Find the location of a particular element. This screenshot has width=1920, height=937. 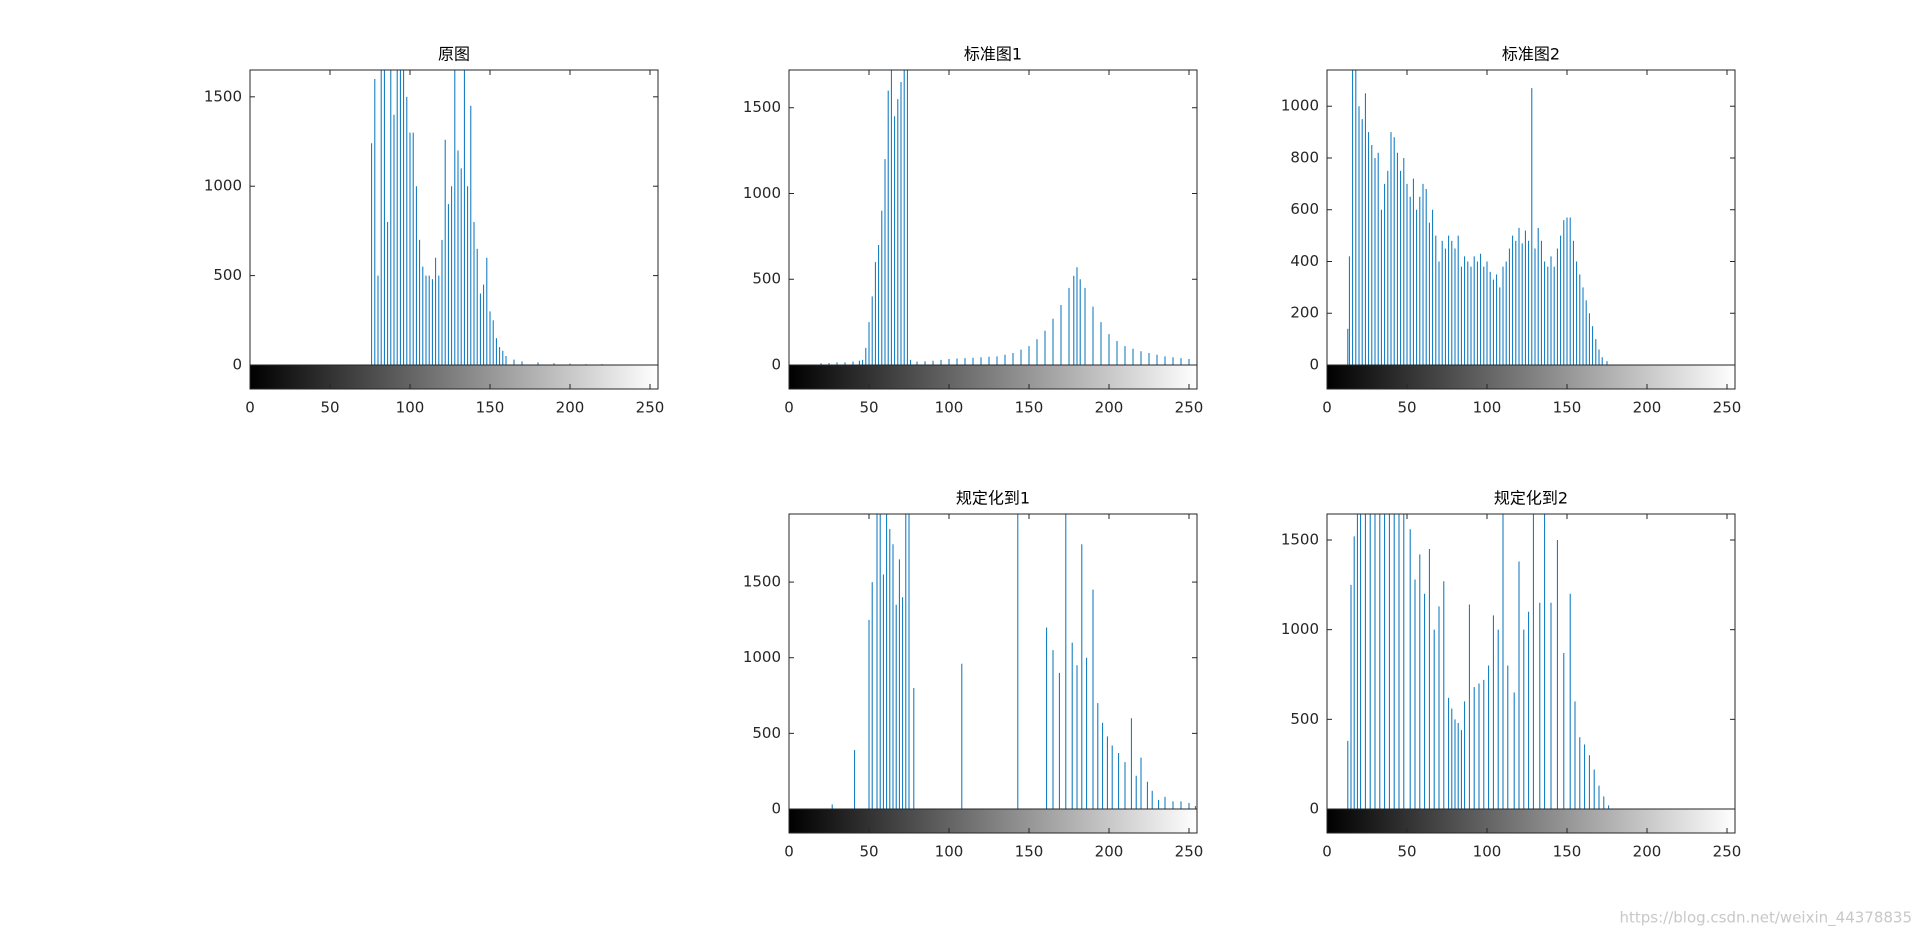

y-tick-label: 800 is located at coordinates (1304, 157).